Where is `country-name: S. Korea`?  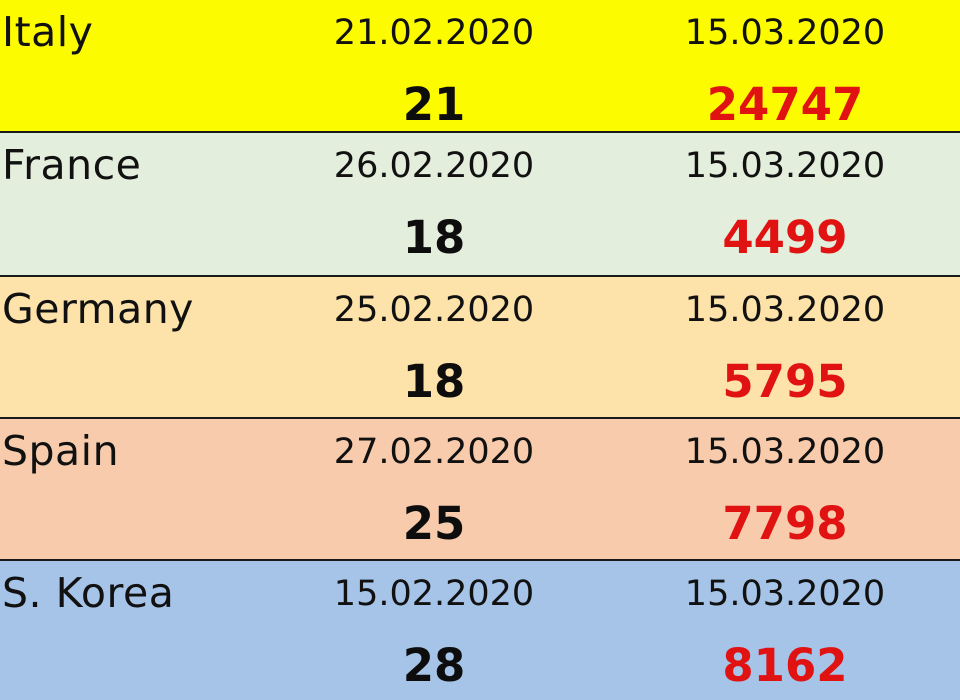
country-name: S. Korea is located at coordinates (88, 593).